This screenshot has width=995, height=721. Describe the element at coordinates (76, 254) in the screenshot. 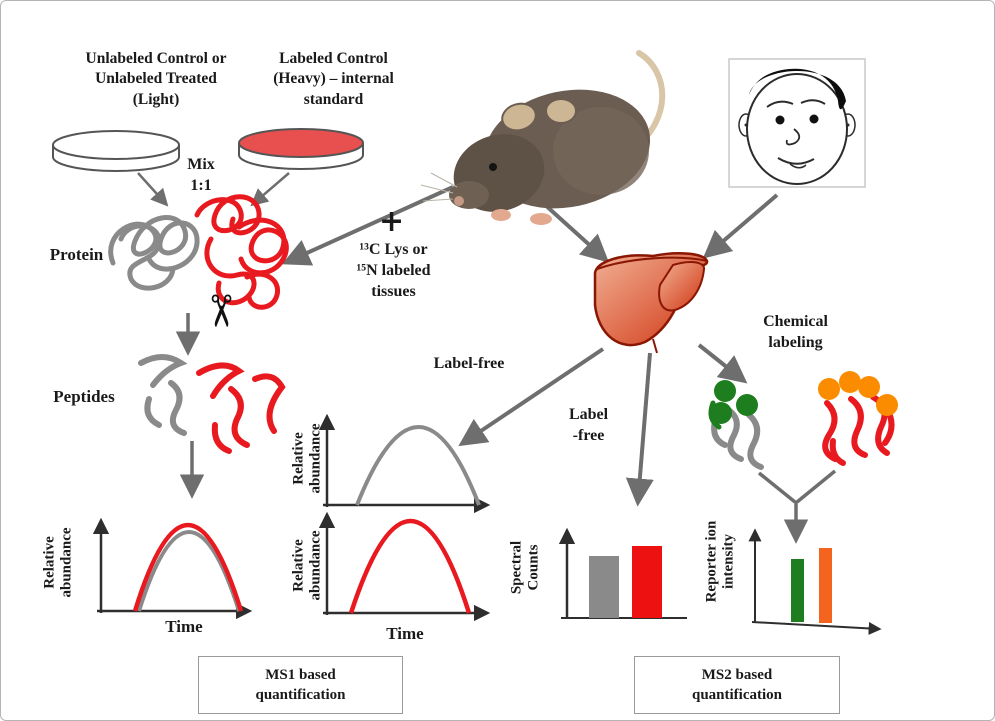

I see `protein-label: Protein` at that location.